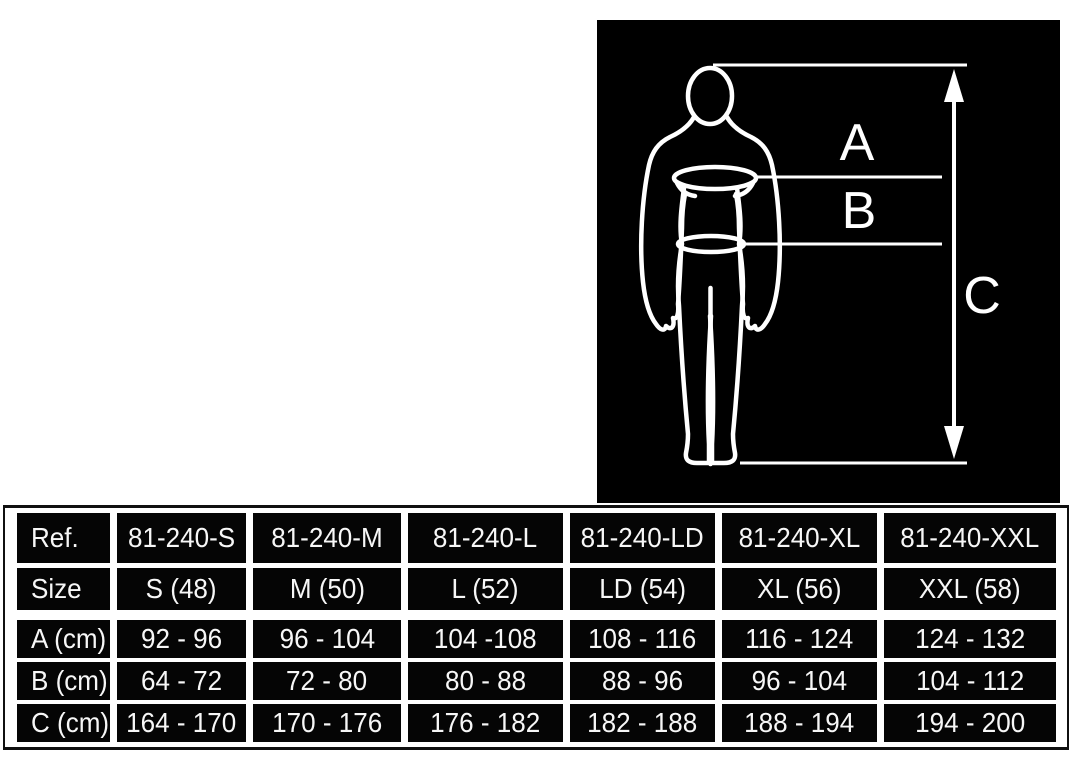 The height and width of the screenshot is (773, 1079). Describe the element at coordinates (642, 723) in the screenshot. I see `c-cell: 182 - 188` at that location.